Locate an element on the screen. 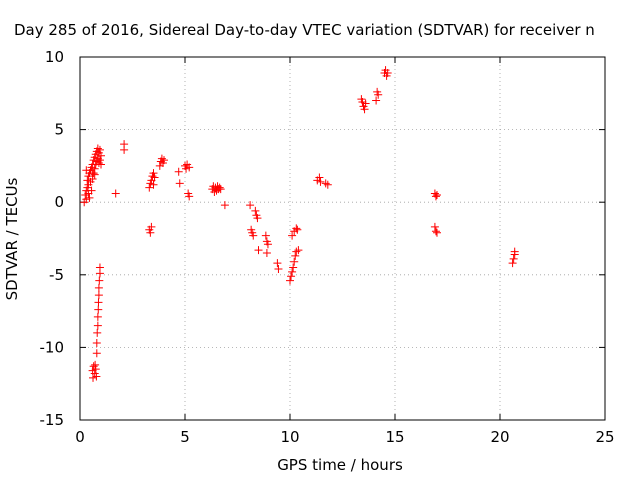 The width and height of the screenshot is (640, 480). x-tick-label: 0 is located at coordinates (80, 437).